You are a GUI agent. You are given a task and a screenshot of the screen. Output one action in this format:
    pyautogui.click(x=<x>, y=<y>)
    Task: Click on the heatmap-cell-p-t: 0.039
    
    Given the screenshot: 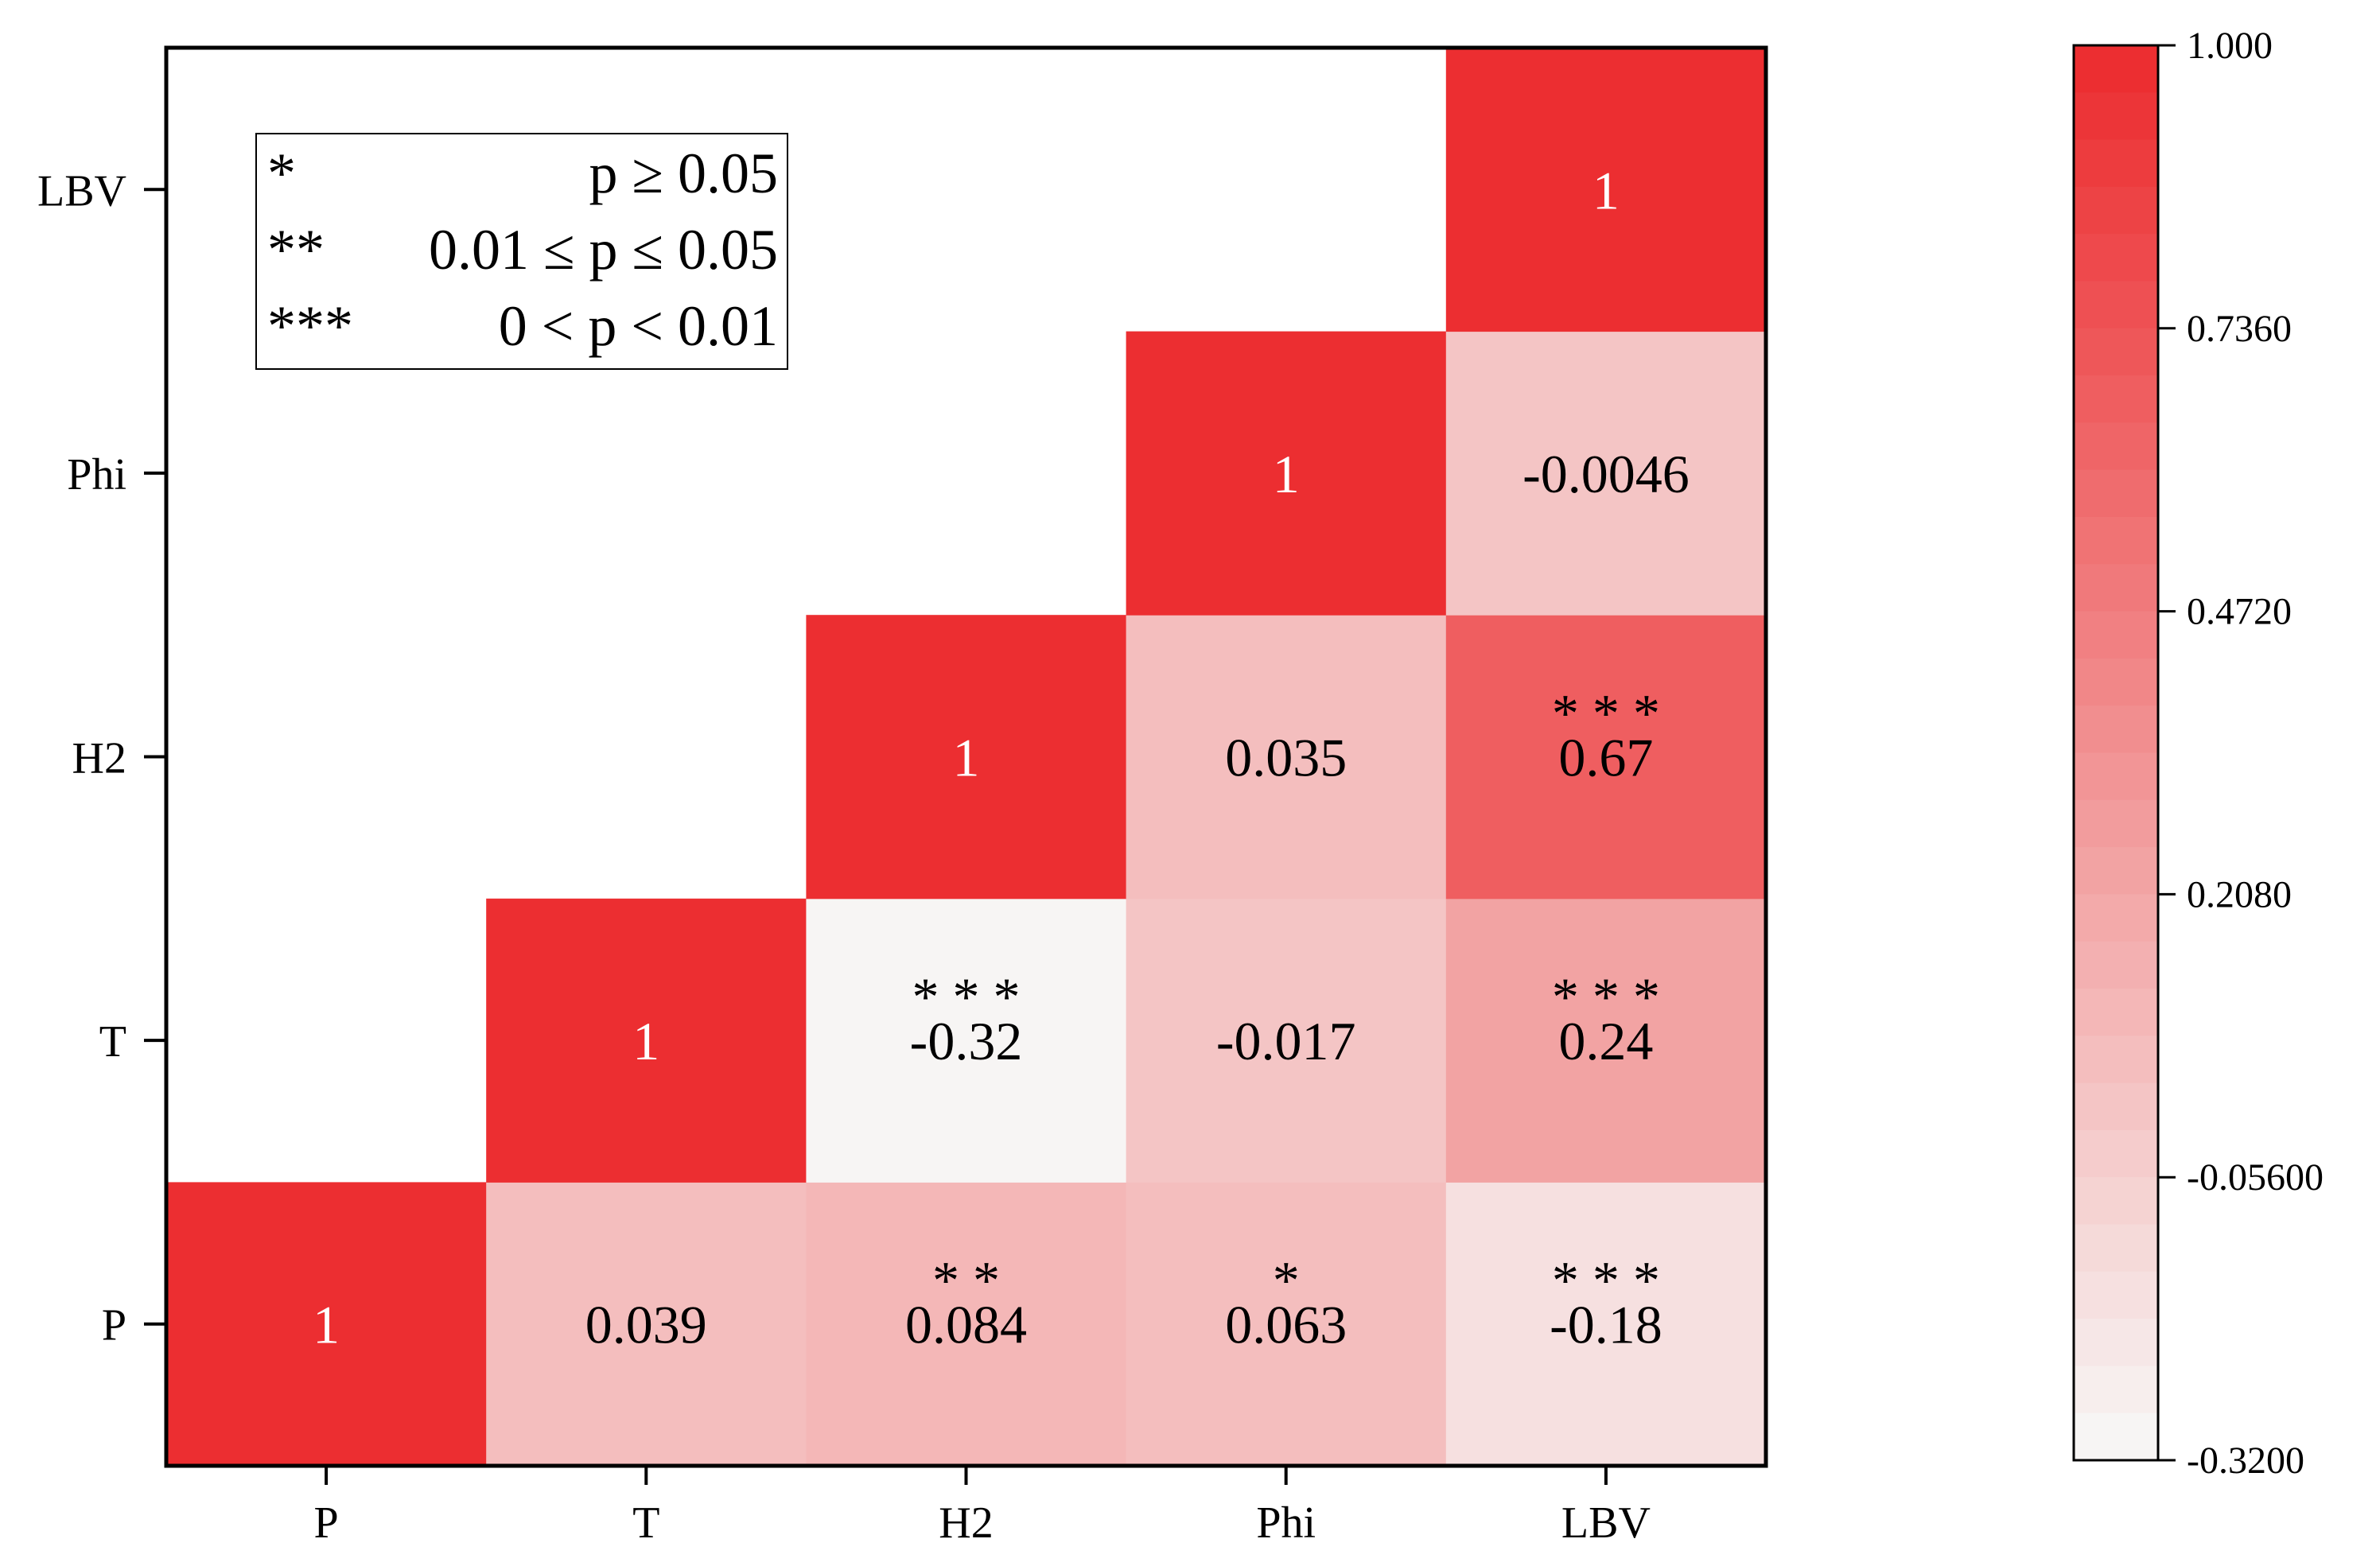 What is the action you would take?
    pyautogui.click(x=646, y=1324)
    